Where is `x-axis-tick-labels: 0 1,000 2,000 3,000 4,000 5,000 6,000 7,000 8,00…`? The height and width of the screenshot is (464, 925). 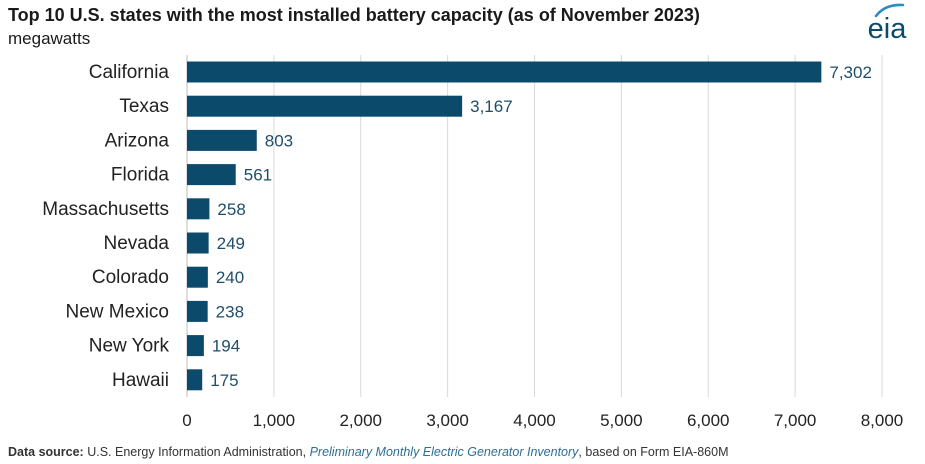
x-axis-tick-labels: 0 1,000 2,000 3,000 4,000 5,000 6,000 7,000 8,00… is located at coordinates (542, 420).